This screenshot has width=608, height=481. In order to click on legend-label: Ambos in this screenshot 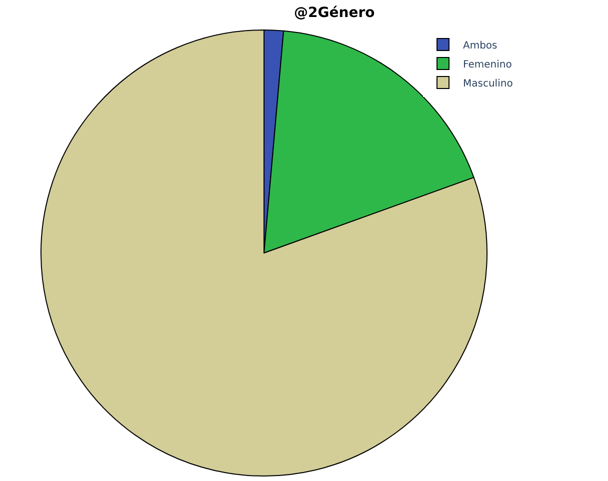, I will do `click(480, 46)`.